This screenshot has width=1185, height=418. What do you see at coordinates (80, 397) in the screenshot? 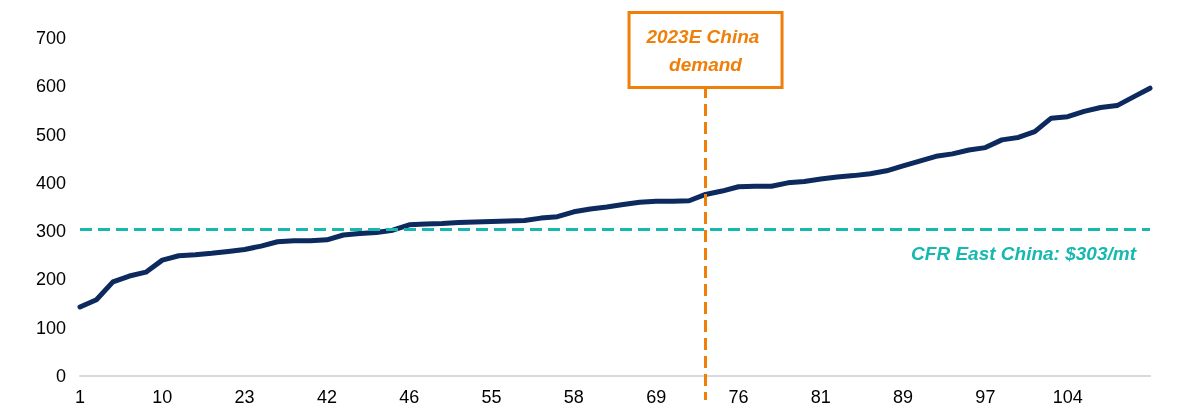
I see `x-tick-label: 1` at bounding box center [80, 397].